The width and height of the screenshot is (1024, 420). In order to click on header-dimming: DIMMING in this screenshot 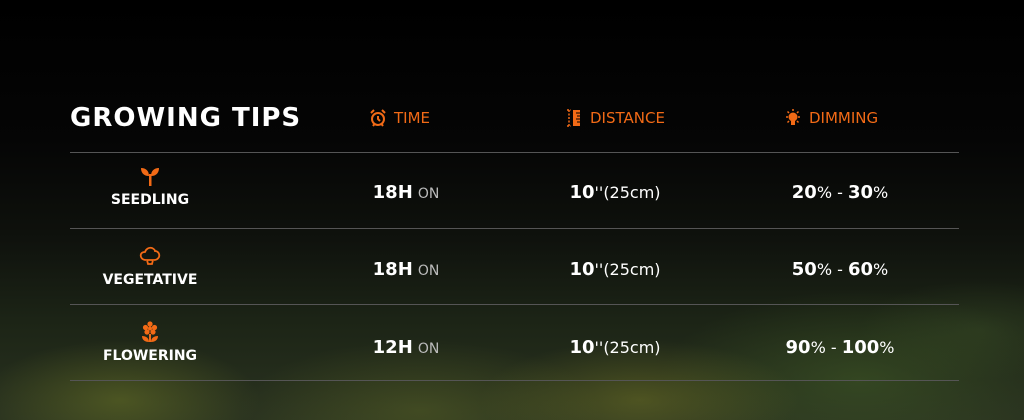, I will do `click(830, 118)`.